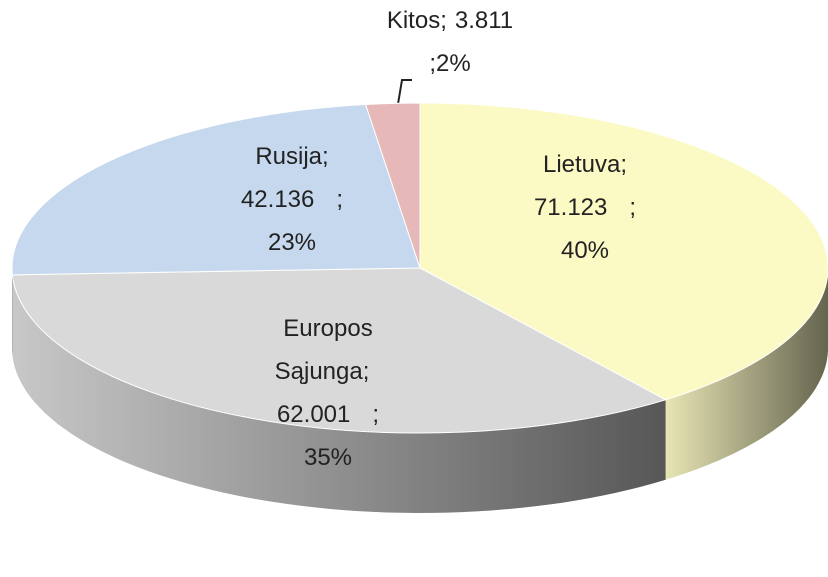 The image size is (828, 577). Describe the element at coordinates (413, 20) in the screenshot. I see `label-part: Kitos` at that location.